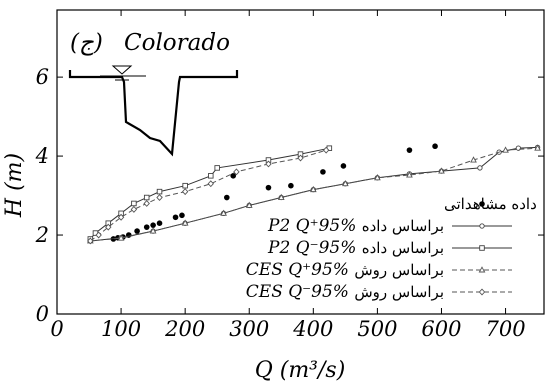 The width and height of the screenshot is (550, 385). What do you see at coordinates (480, 168) in the screenshot?
I see `data-point-p2_upper` at bounding box center [480, 168].